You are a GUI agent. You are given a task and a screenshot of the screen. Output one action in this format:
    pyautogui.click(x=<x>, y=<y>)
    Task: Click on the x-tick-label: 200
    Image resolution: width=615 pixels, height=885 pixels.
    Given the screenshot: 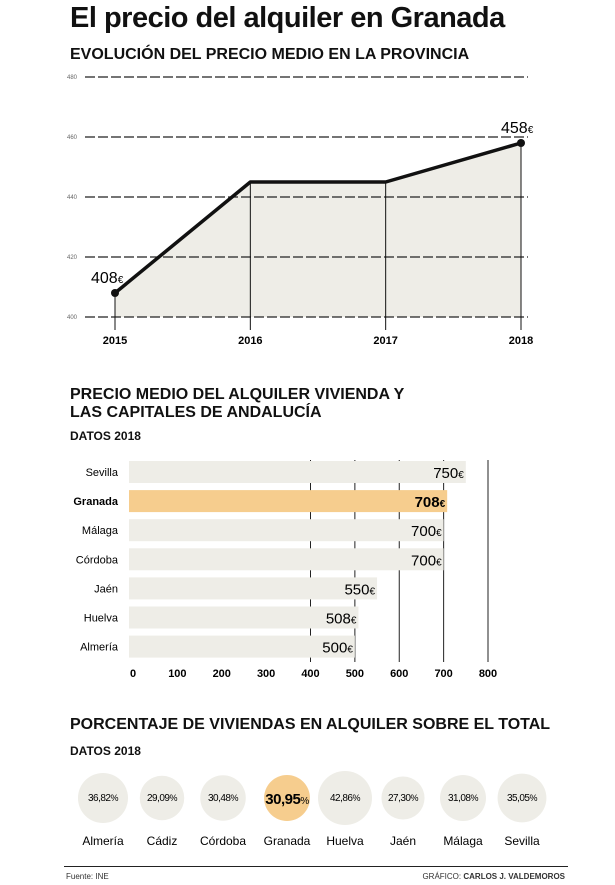 What is the action you would take?
    pyautogui.click(x=222, y=674)
    